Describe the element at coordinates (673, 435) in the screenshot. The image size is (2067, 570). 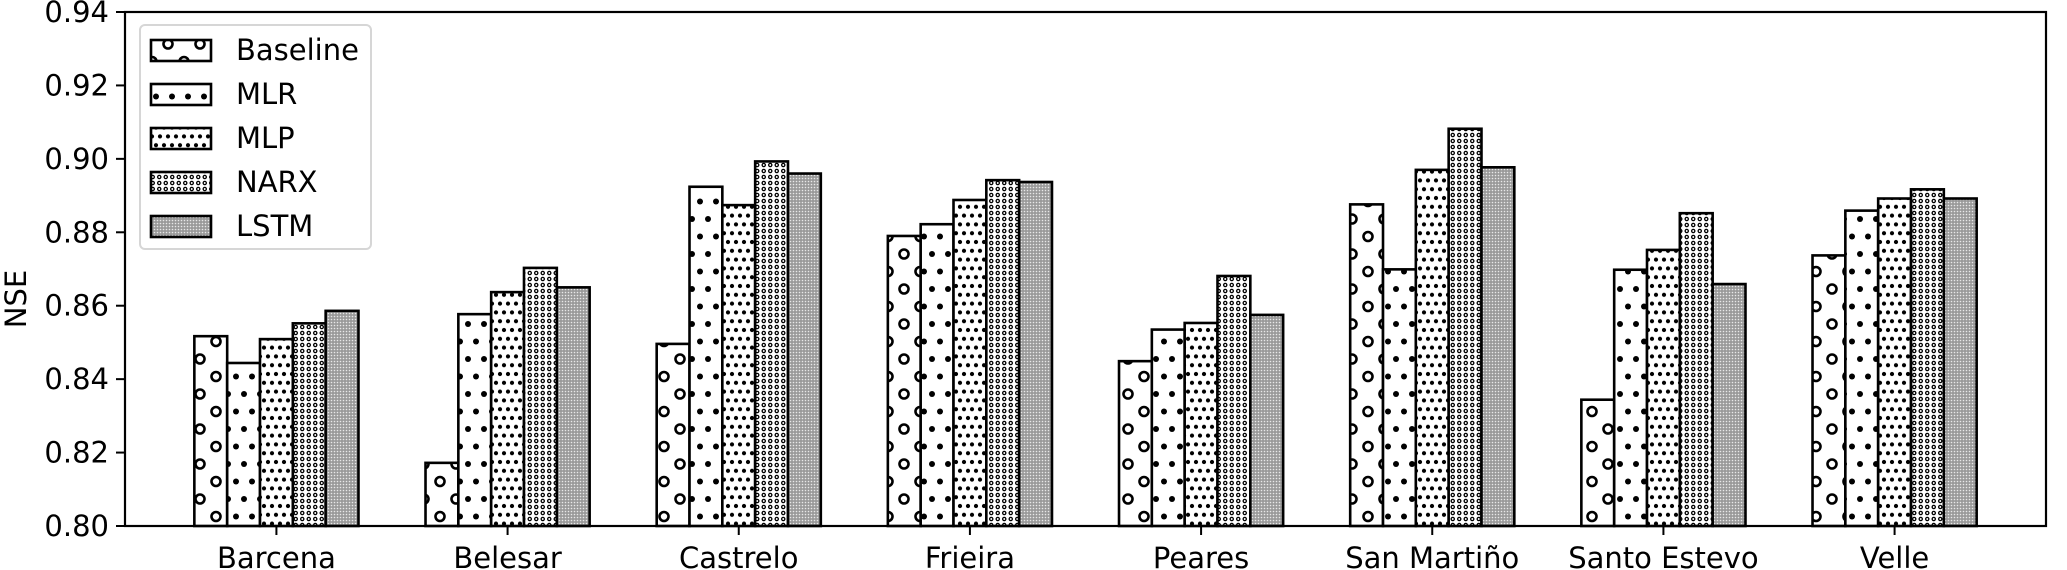
I see `bar-baseline-castrelo` at that location.